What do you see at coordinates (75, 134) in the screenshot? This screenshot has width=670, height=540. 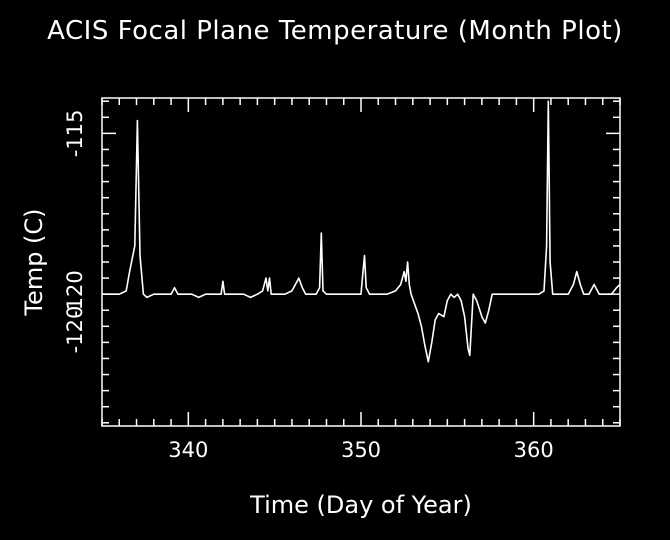 I see `y-tick-label: -115` at bounding box center [75, 134].